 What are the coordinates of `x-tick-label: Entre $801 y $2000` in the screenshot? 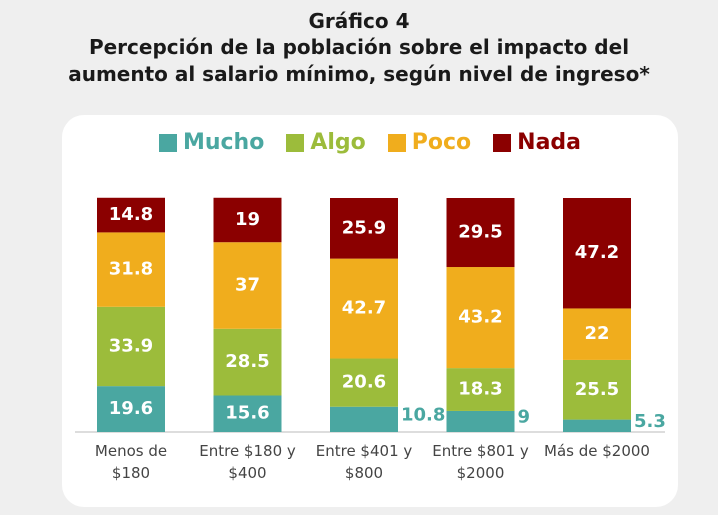 It's located at (480, 462).